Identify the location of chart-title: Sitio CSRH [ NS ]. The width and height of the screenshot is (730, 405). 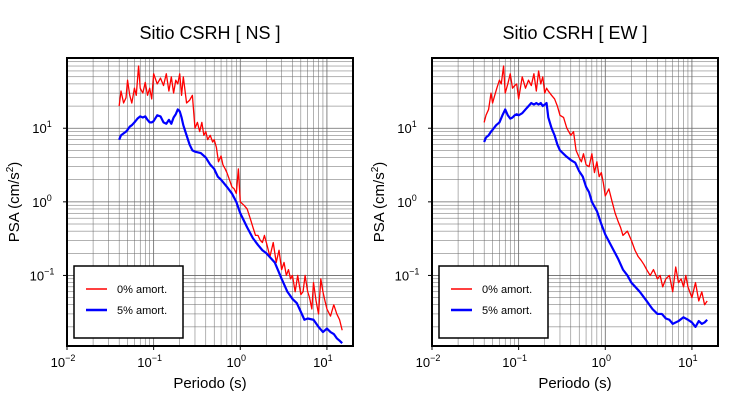
(209, 33).